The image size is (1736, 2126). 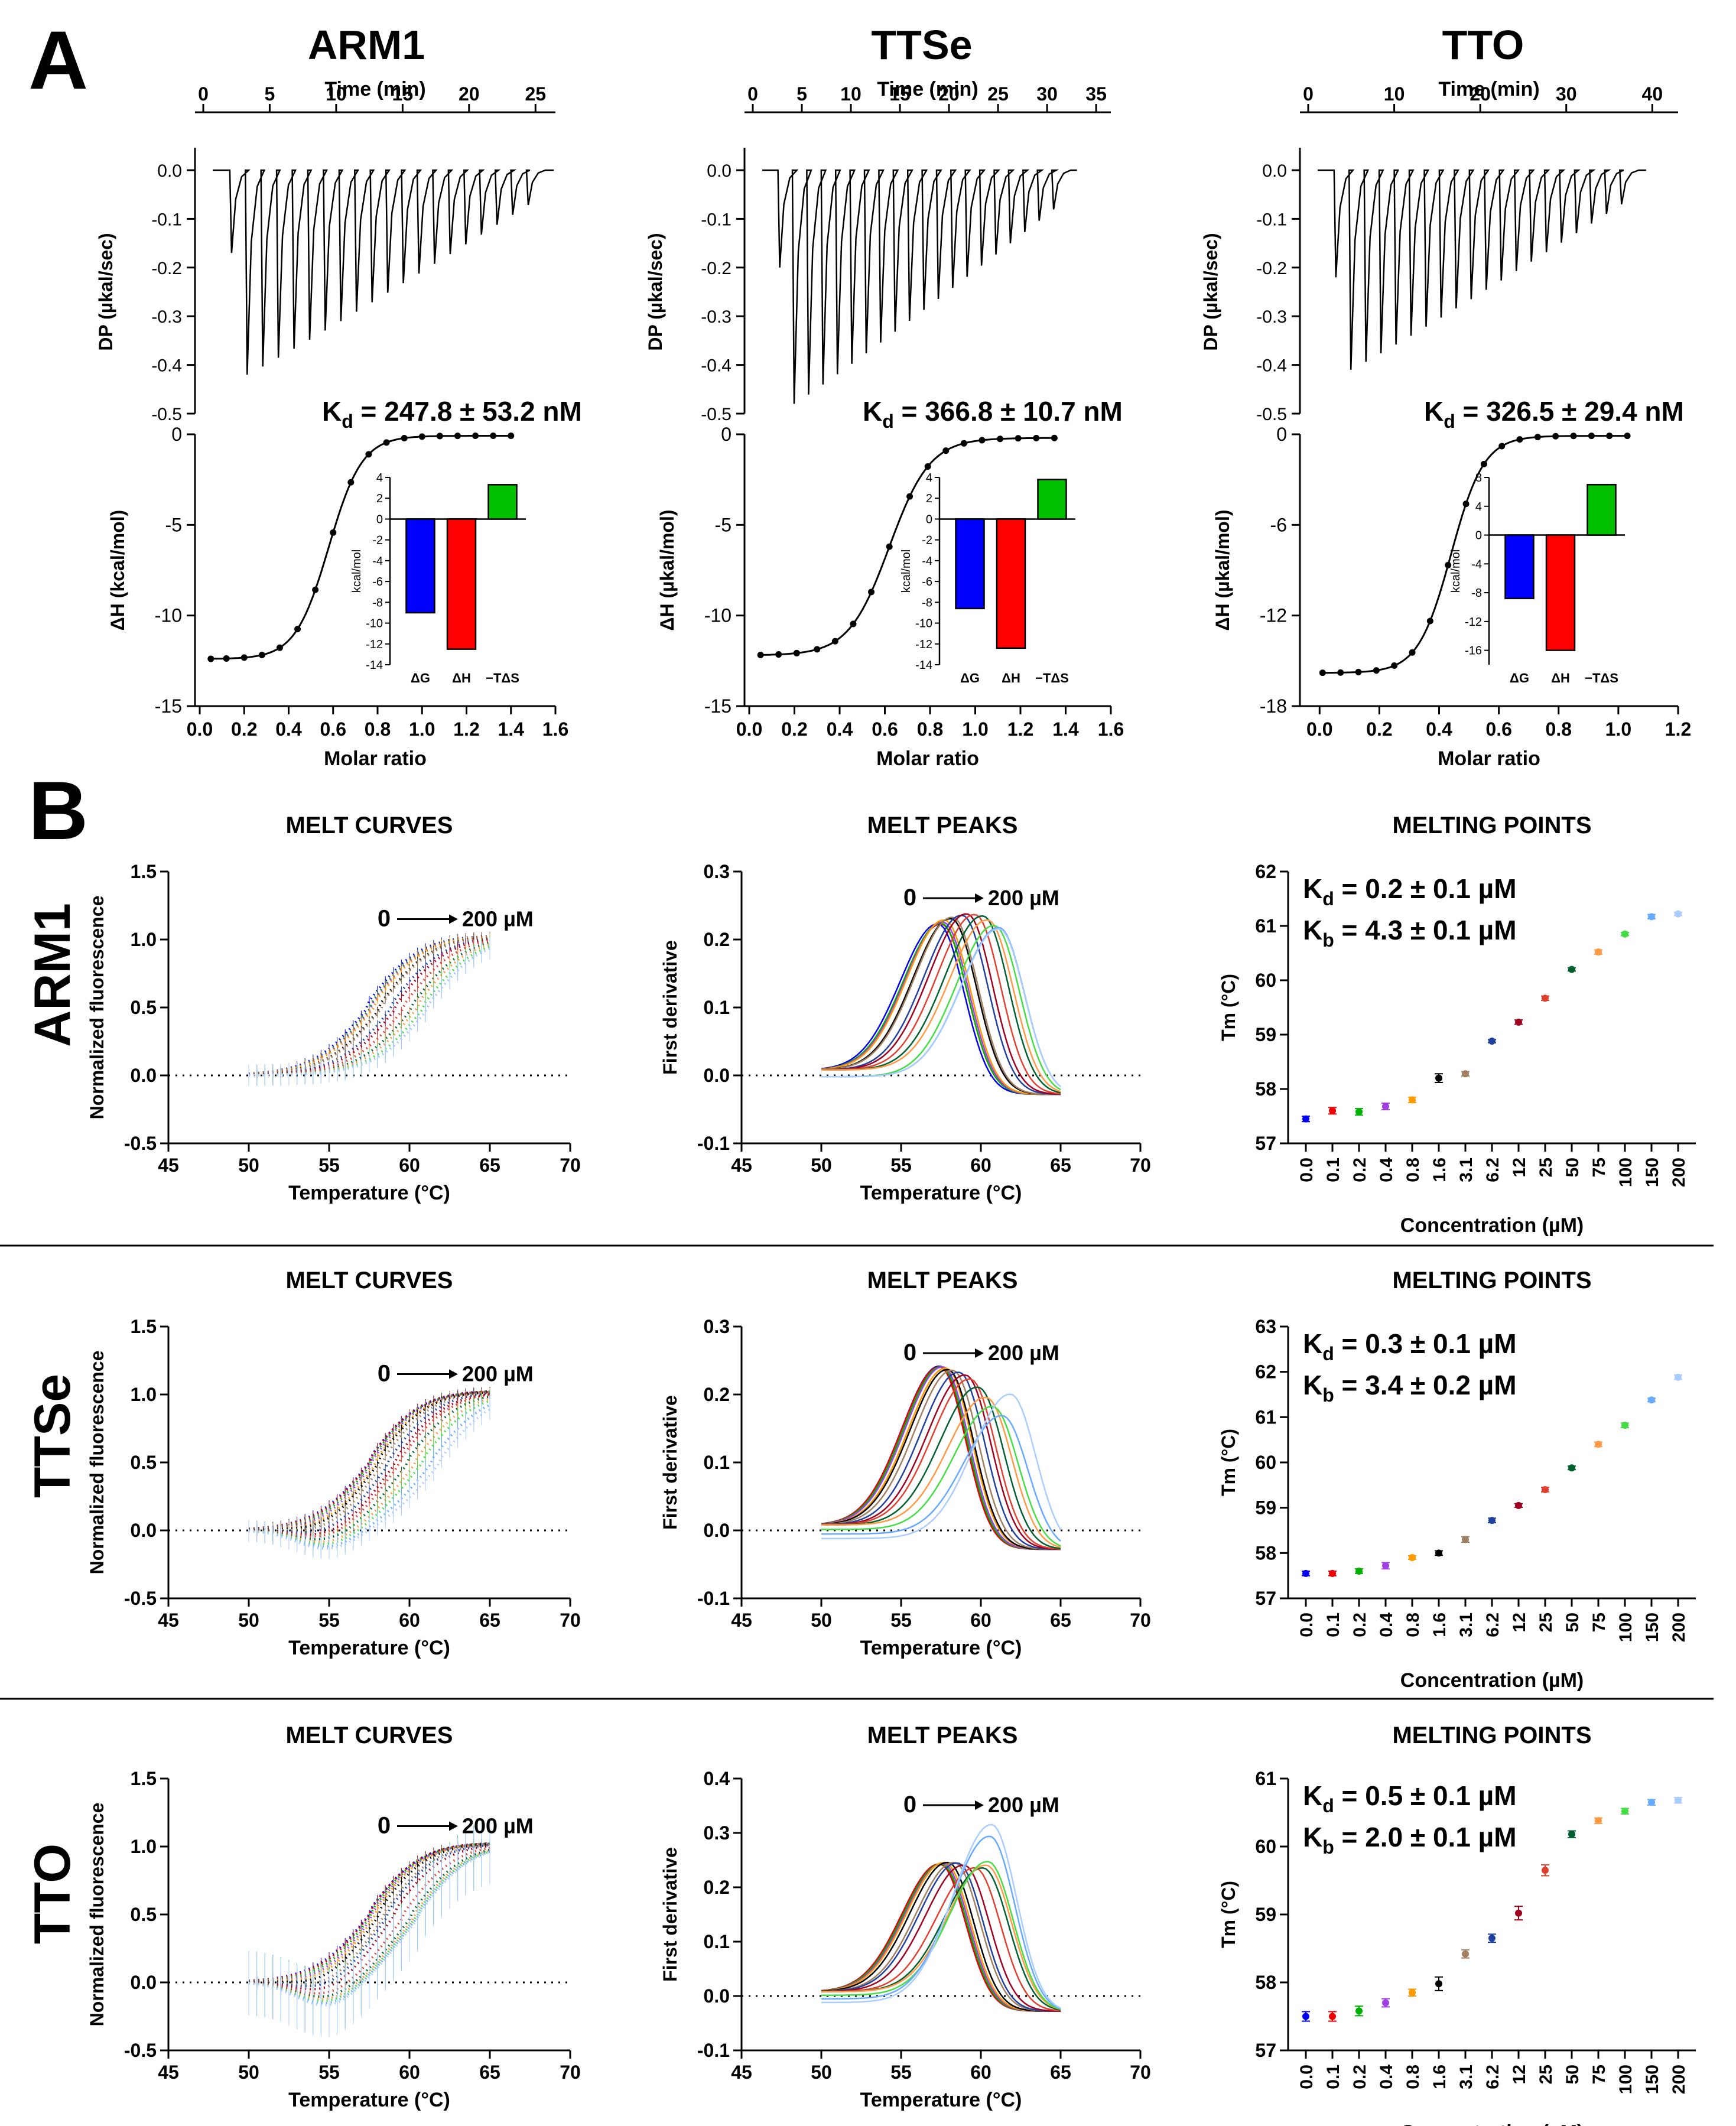 I want to click on points-x-tick-label: 0.4, so click(x=1387, y=2077).